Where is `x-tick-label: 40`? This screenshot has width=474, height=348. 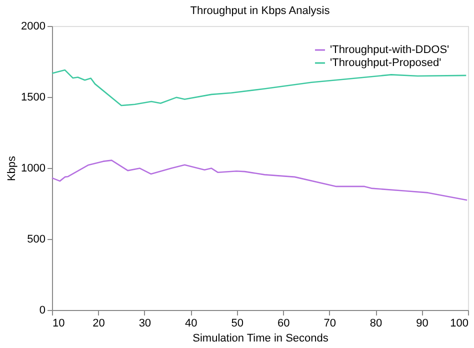 x-tick-label: 40 is located at coordinates (191, 324).